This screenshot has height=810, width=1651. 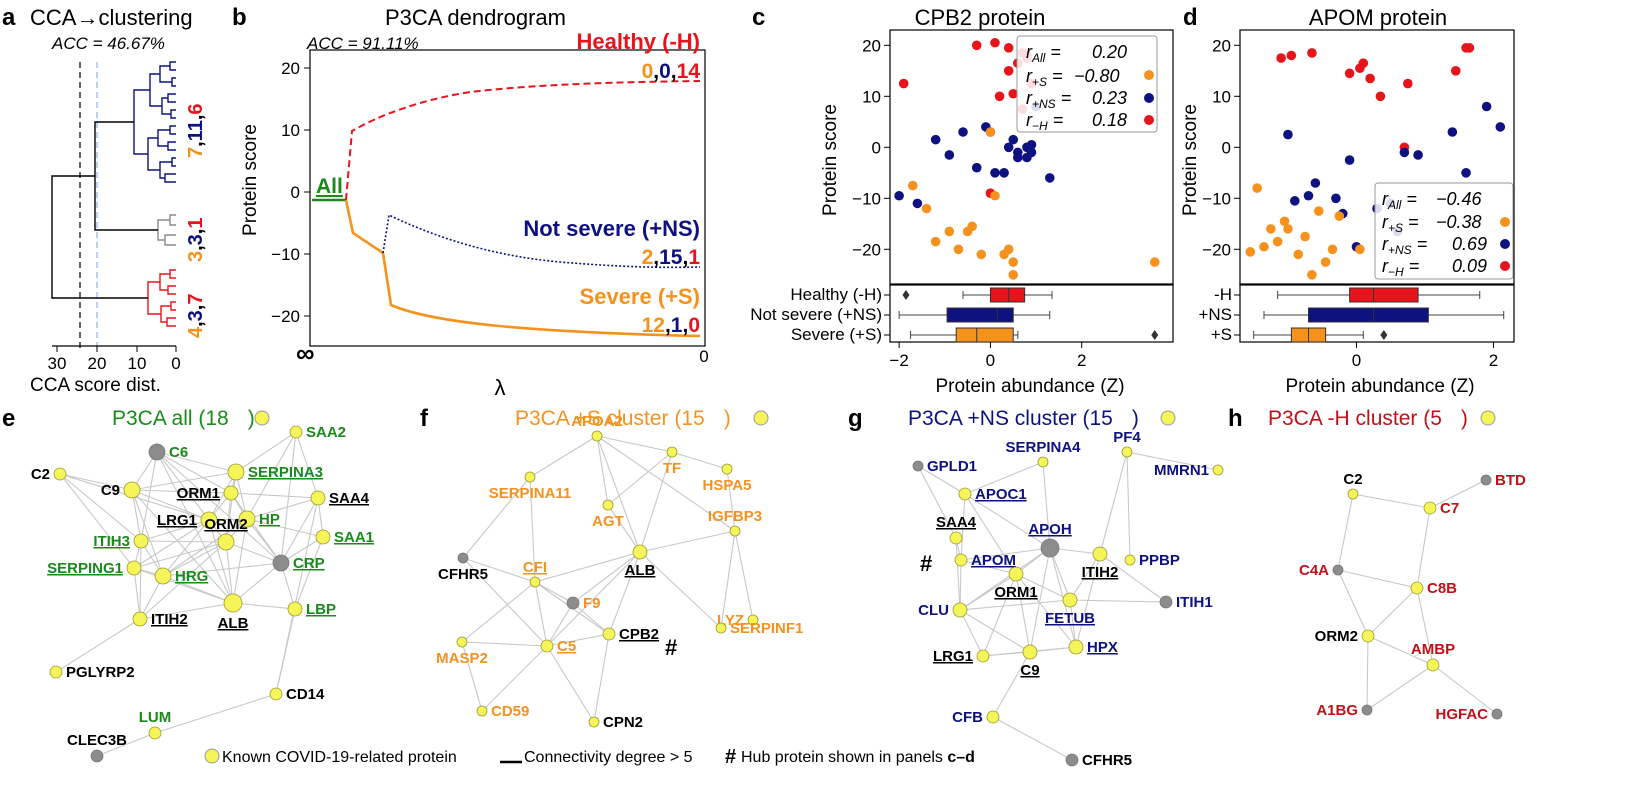 I want to click on group-label-healthy: Healthy (-H), so click(x=836, y=294).